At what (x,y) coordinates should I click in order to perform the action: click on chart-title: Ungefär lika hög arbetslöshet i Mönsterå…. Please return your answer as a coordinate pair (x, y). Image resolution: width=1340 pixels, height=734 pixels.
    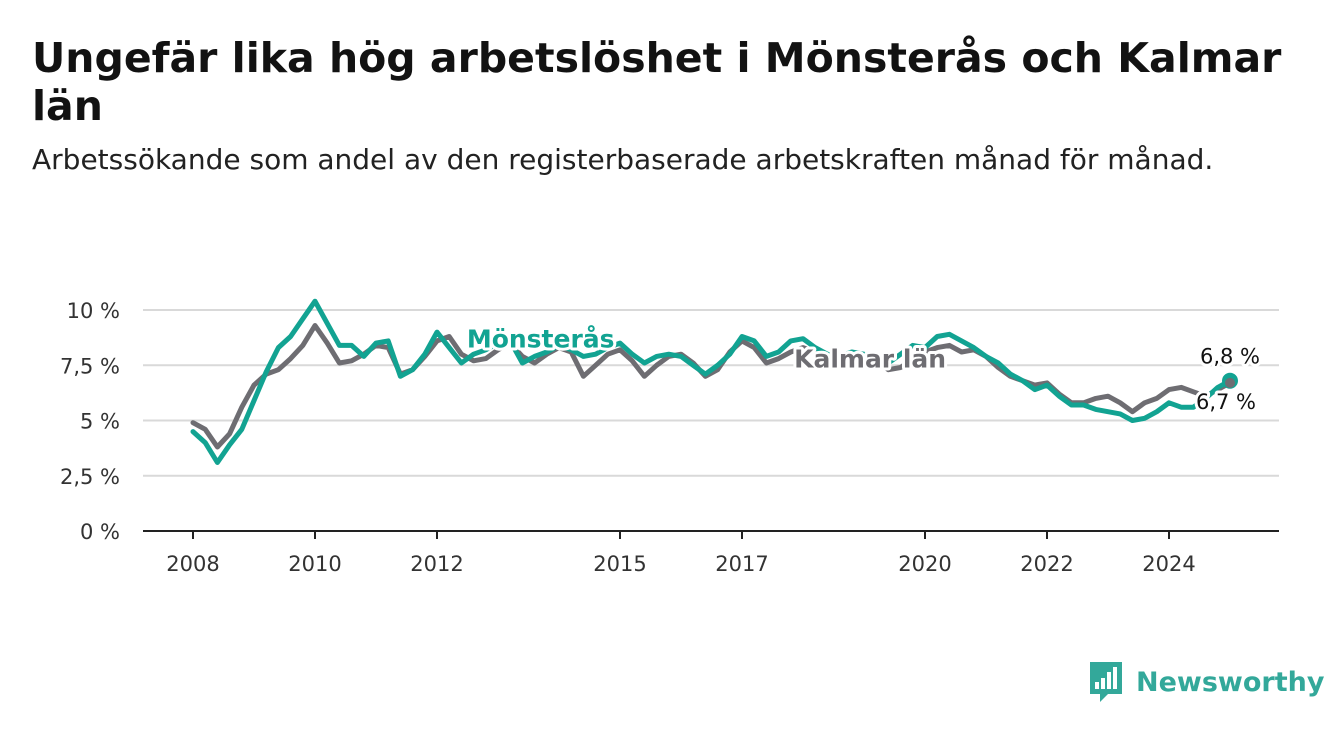
    Looking at the image, I should click on (657, 82).